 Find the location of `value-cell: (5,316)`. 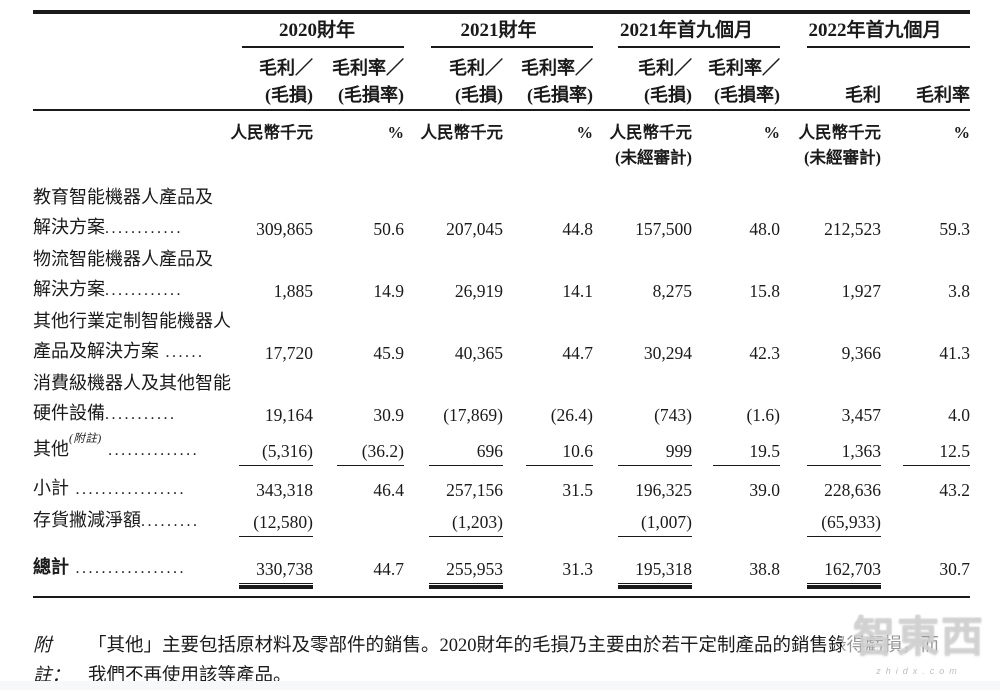

value-cell: (5,316) is located at coordinates (271, 451).